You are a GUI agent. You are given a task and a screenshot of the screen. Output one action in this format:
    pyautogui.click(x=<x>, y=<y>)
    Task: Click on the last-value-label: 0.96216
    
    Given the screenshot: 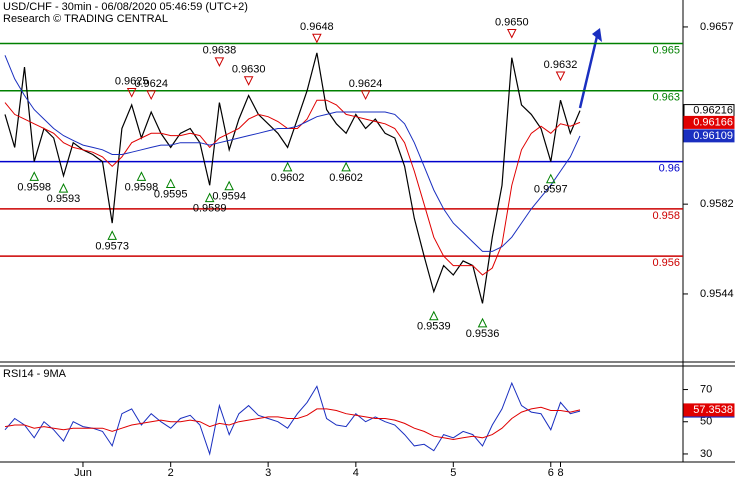 What is the action you would take?
    pyautogui.click(x=713, y=110)
    